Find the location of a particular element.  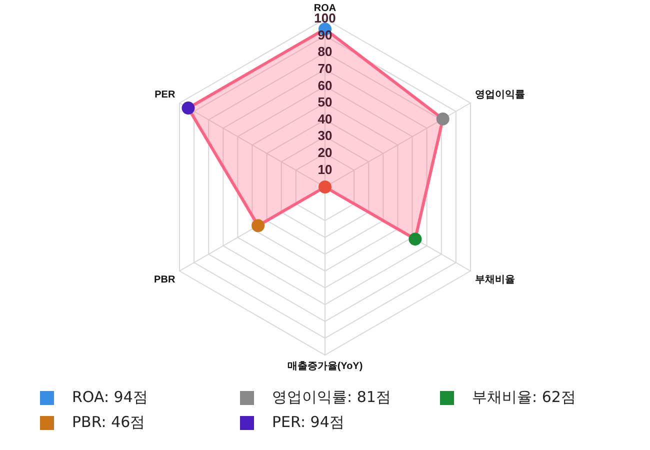

spoke-label: 매출증가율(YoY) is located at coordinates (325, 366).